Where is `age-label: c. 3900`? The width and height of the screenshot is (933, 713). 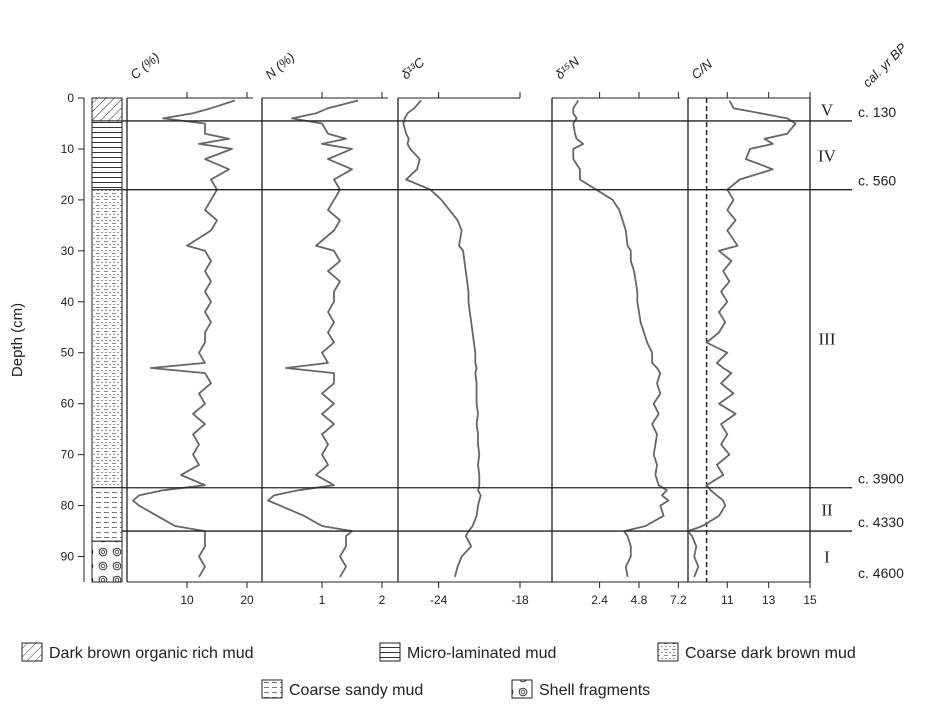
age-label: c. 3900 is located at coordinates (881, 479).